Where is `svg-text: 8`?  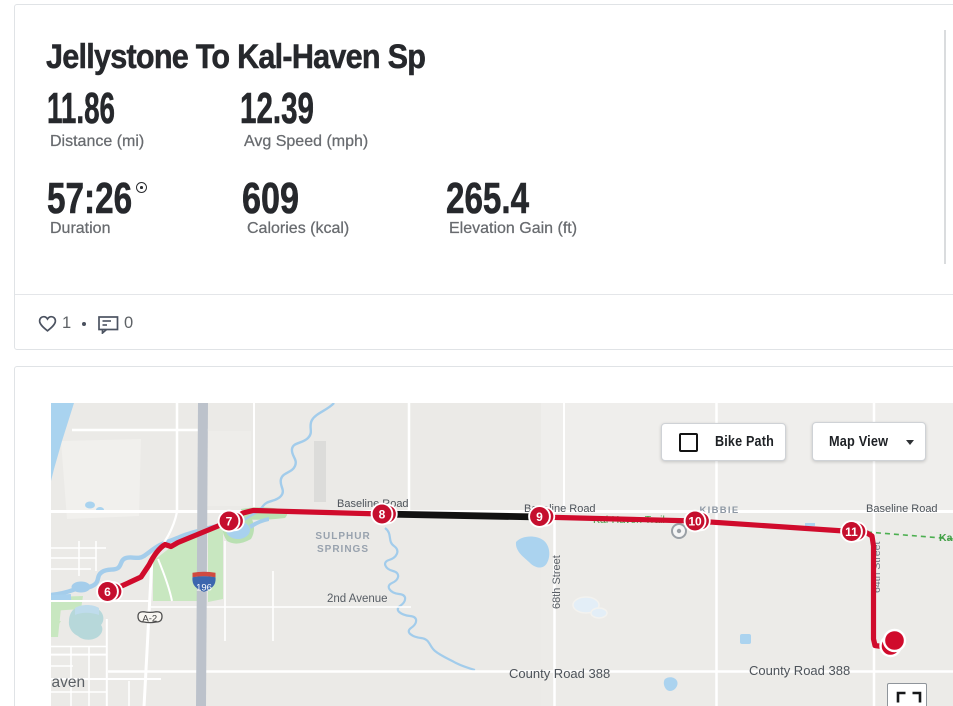
svg-text: 8 is located at coordinates (382, 514).